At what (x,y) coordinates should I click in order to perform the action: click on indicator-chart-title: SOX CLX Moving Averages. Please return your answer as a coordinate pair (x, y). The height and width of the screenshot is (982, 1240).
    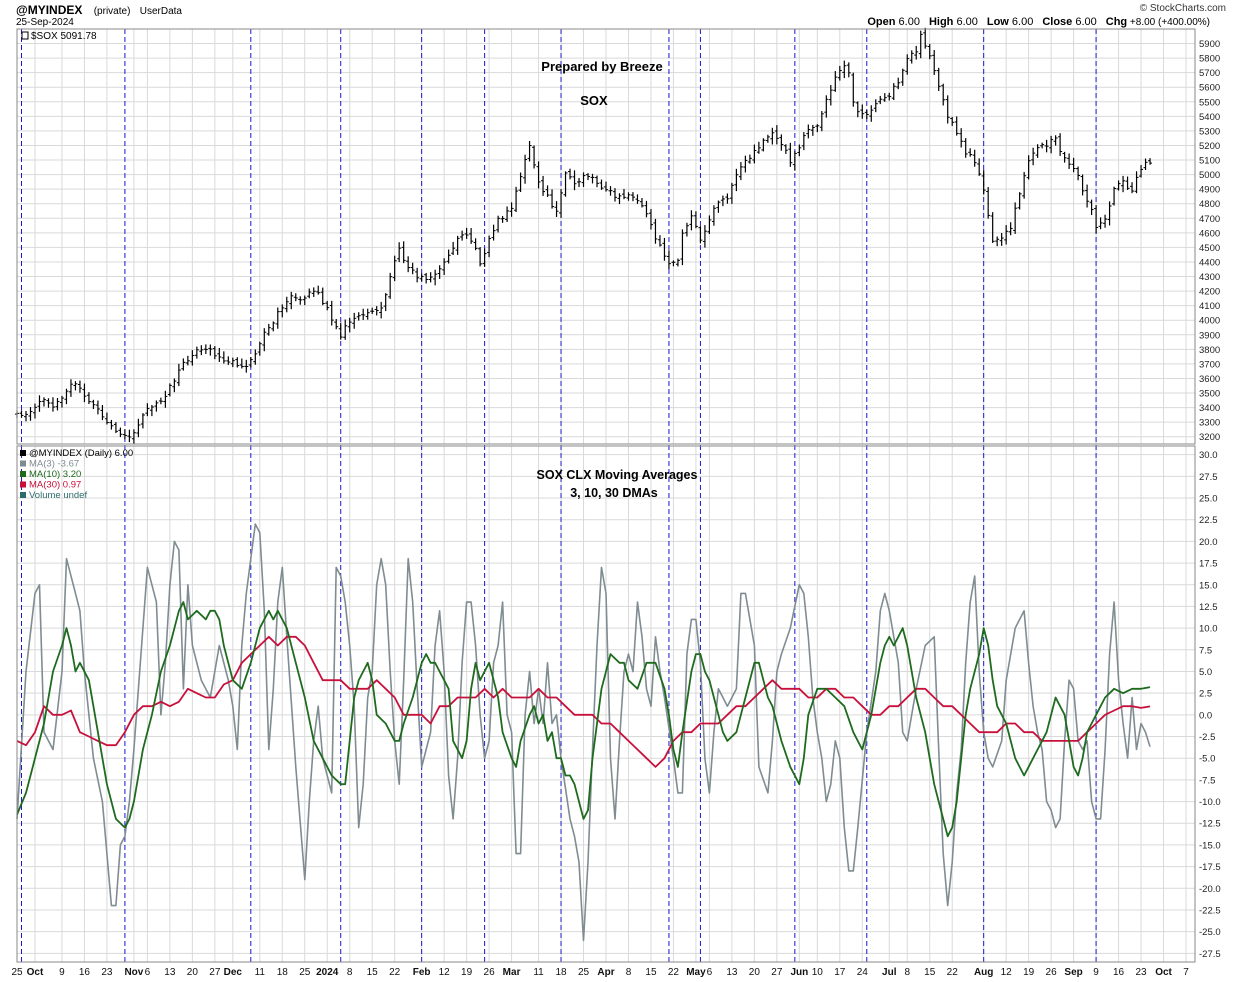
    Looking at the image, I should click on (617, 475).